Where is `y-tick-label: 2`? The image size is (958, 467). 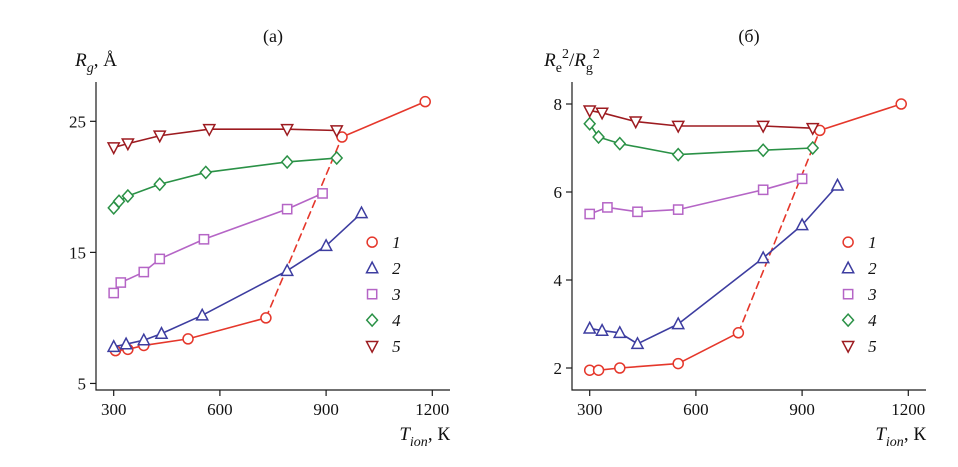
y-tick-label: 2 is located at coordinates (558, 368).